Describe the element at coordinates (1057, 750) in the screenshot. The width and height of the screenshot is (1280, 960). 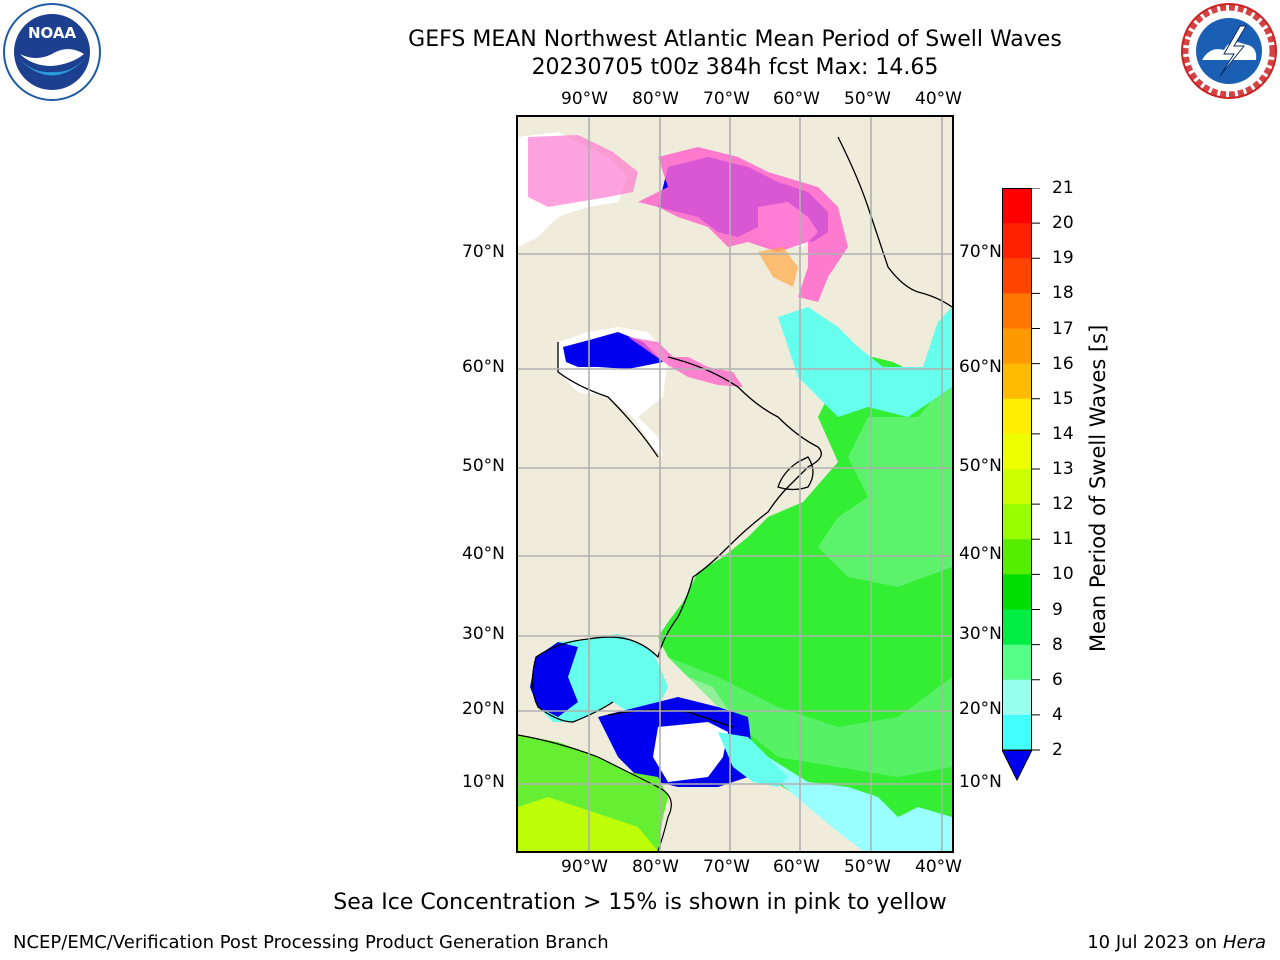
I see `colorbar-tick-label: 2` at that location.